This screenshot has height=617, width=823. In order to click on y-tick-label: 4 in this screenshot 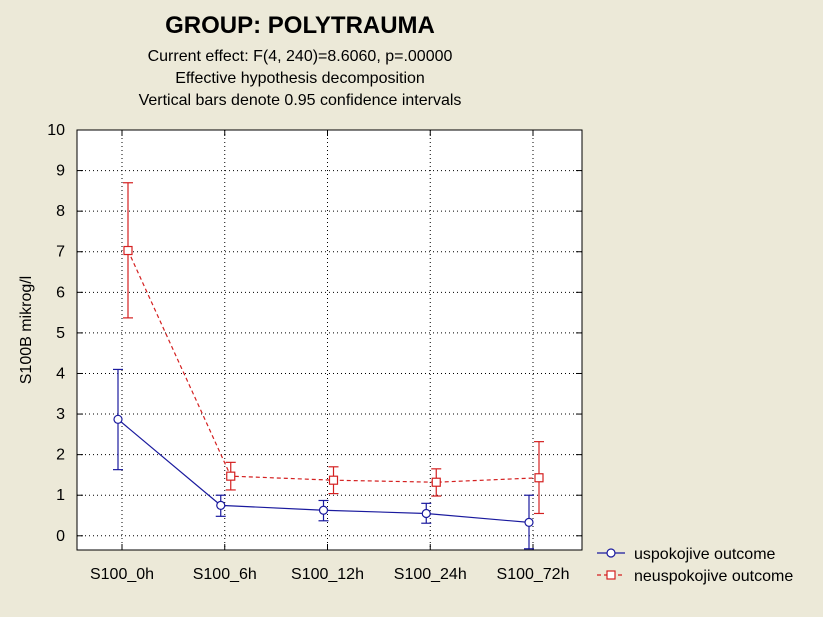, I will do `click(60, 373)`.